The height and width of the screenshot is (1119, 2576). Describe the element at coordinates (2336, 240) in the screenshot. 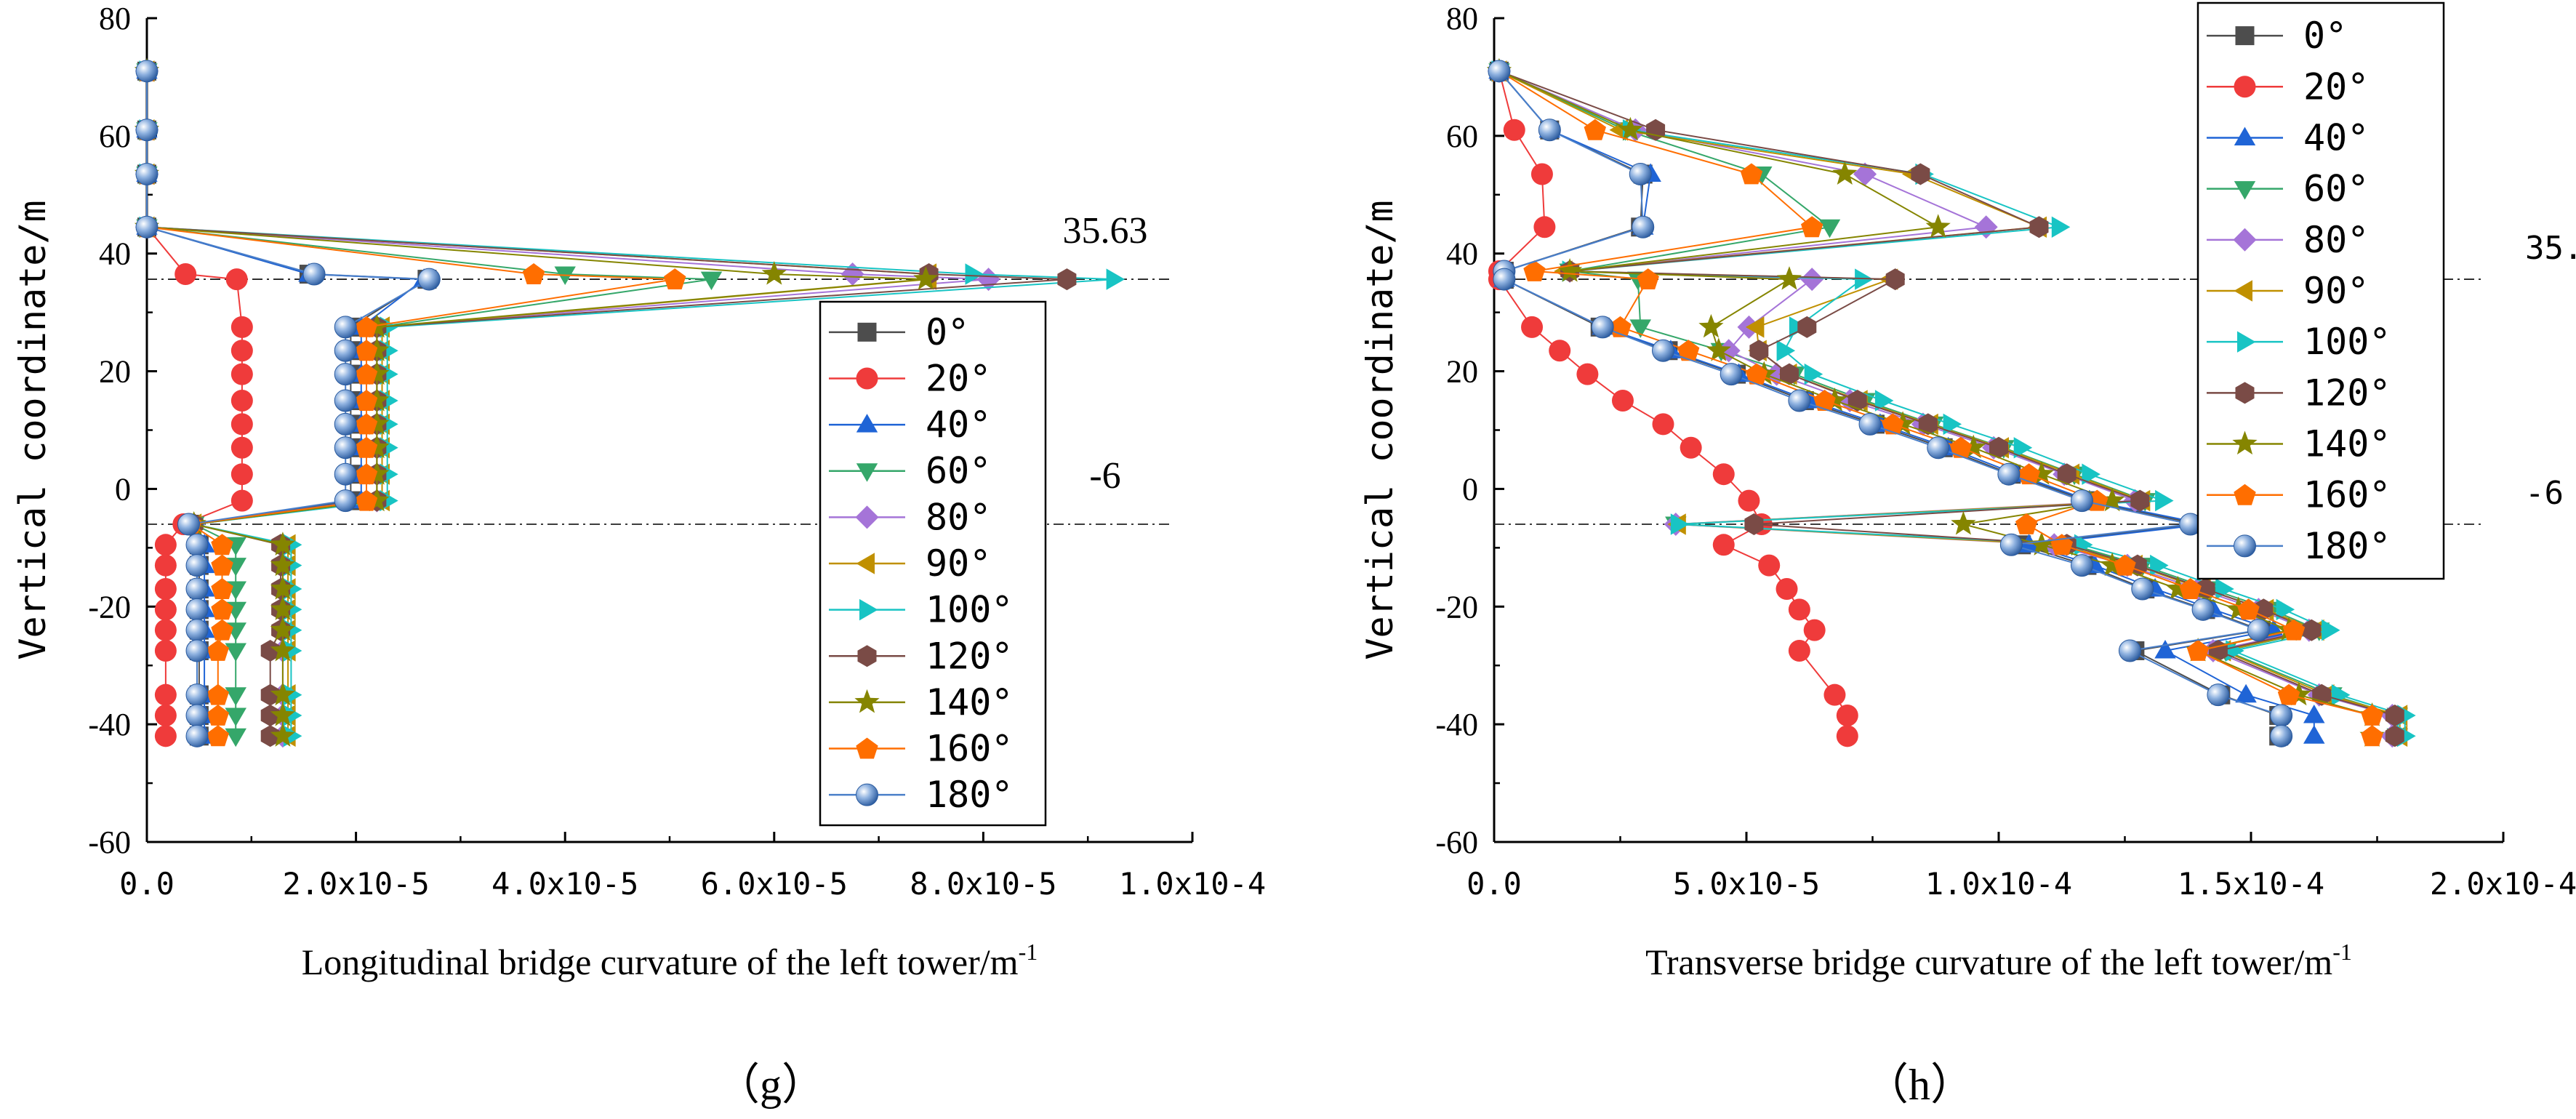

I see `legend-entry: 80°` at that location.